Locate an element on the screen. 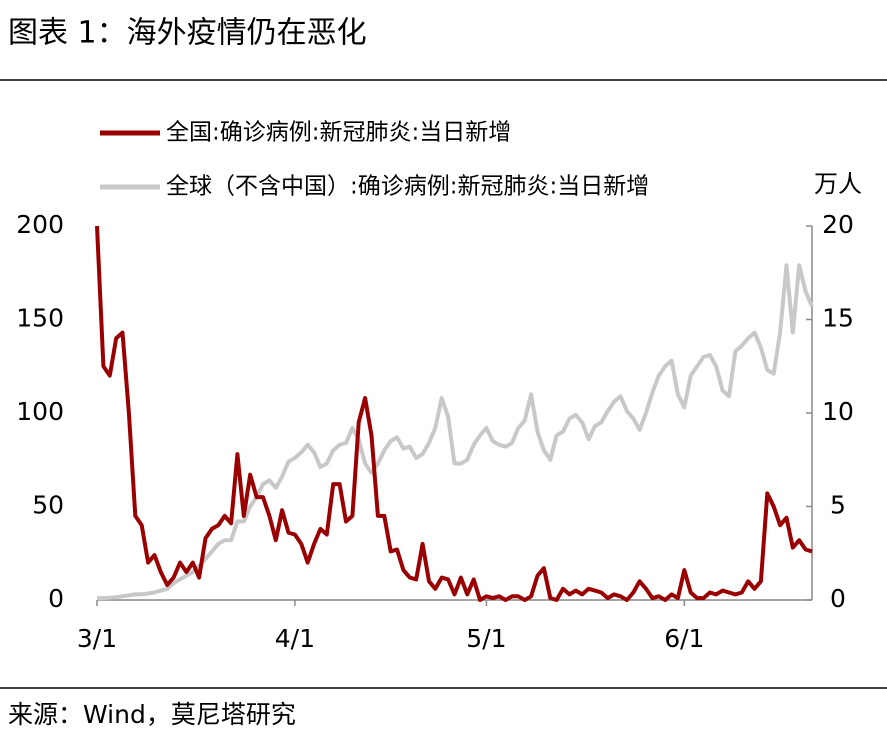  y2-tick-label: 0 is located at coordinates (838, 598).